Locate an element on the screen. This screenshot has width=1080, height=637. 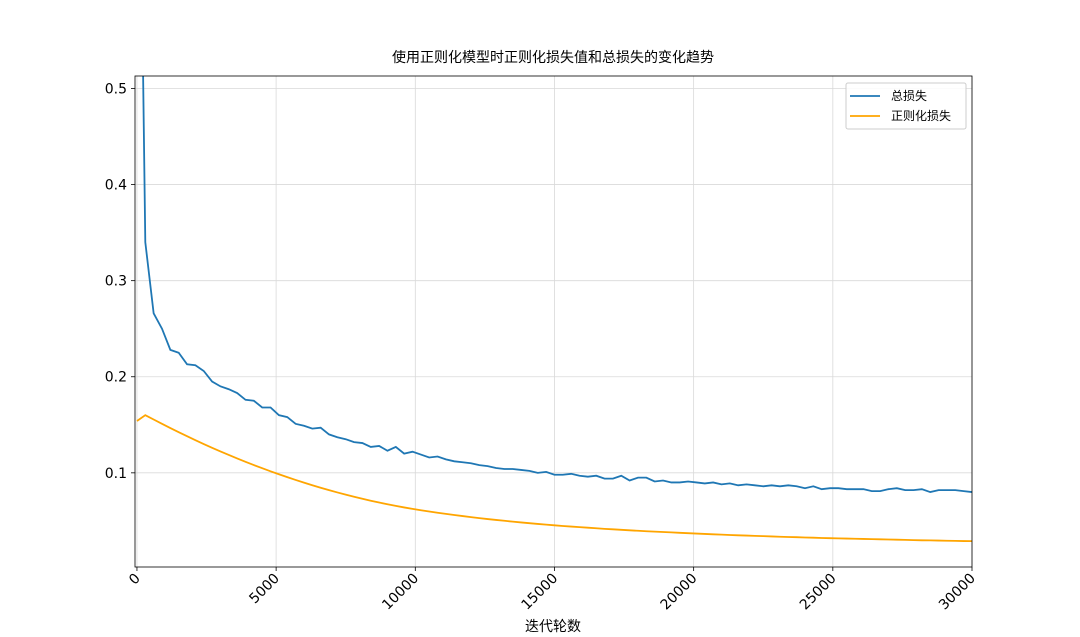
chart-title: 使用正则化模型时正则化损失值和总损失的变化趋势 is located at coordinates (553, 57).